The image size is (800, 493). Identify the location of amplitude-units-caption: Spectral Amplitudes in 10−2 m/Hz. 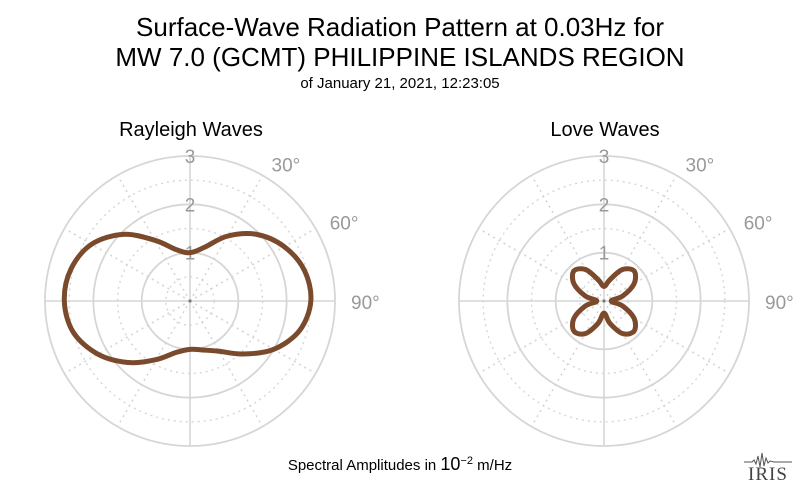
(400, 464).